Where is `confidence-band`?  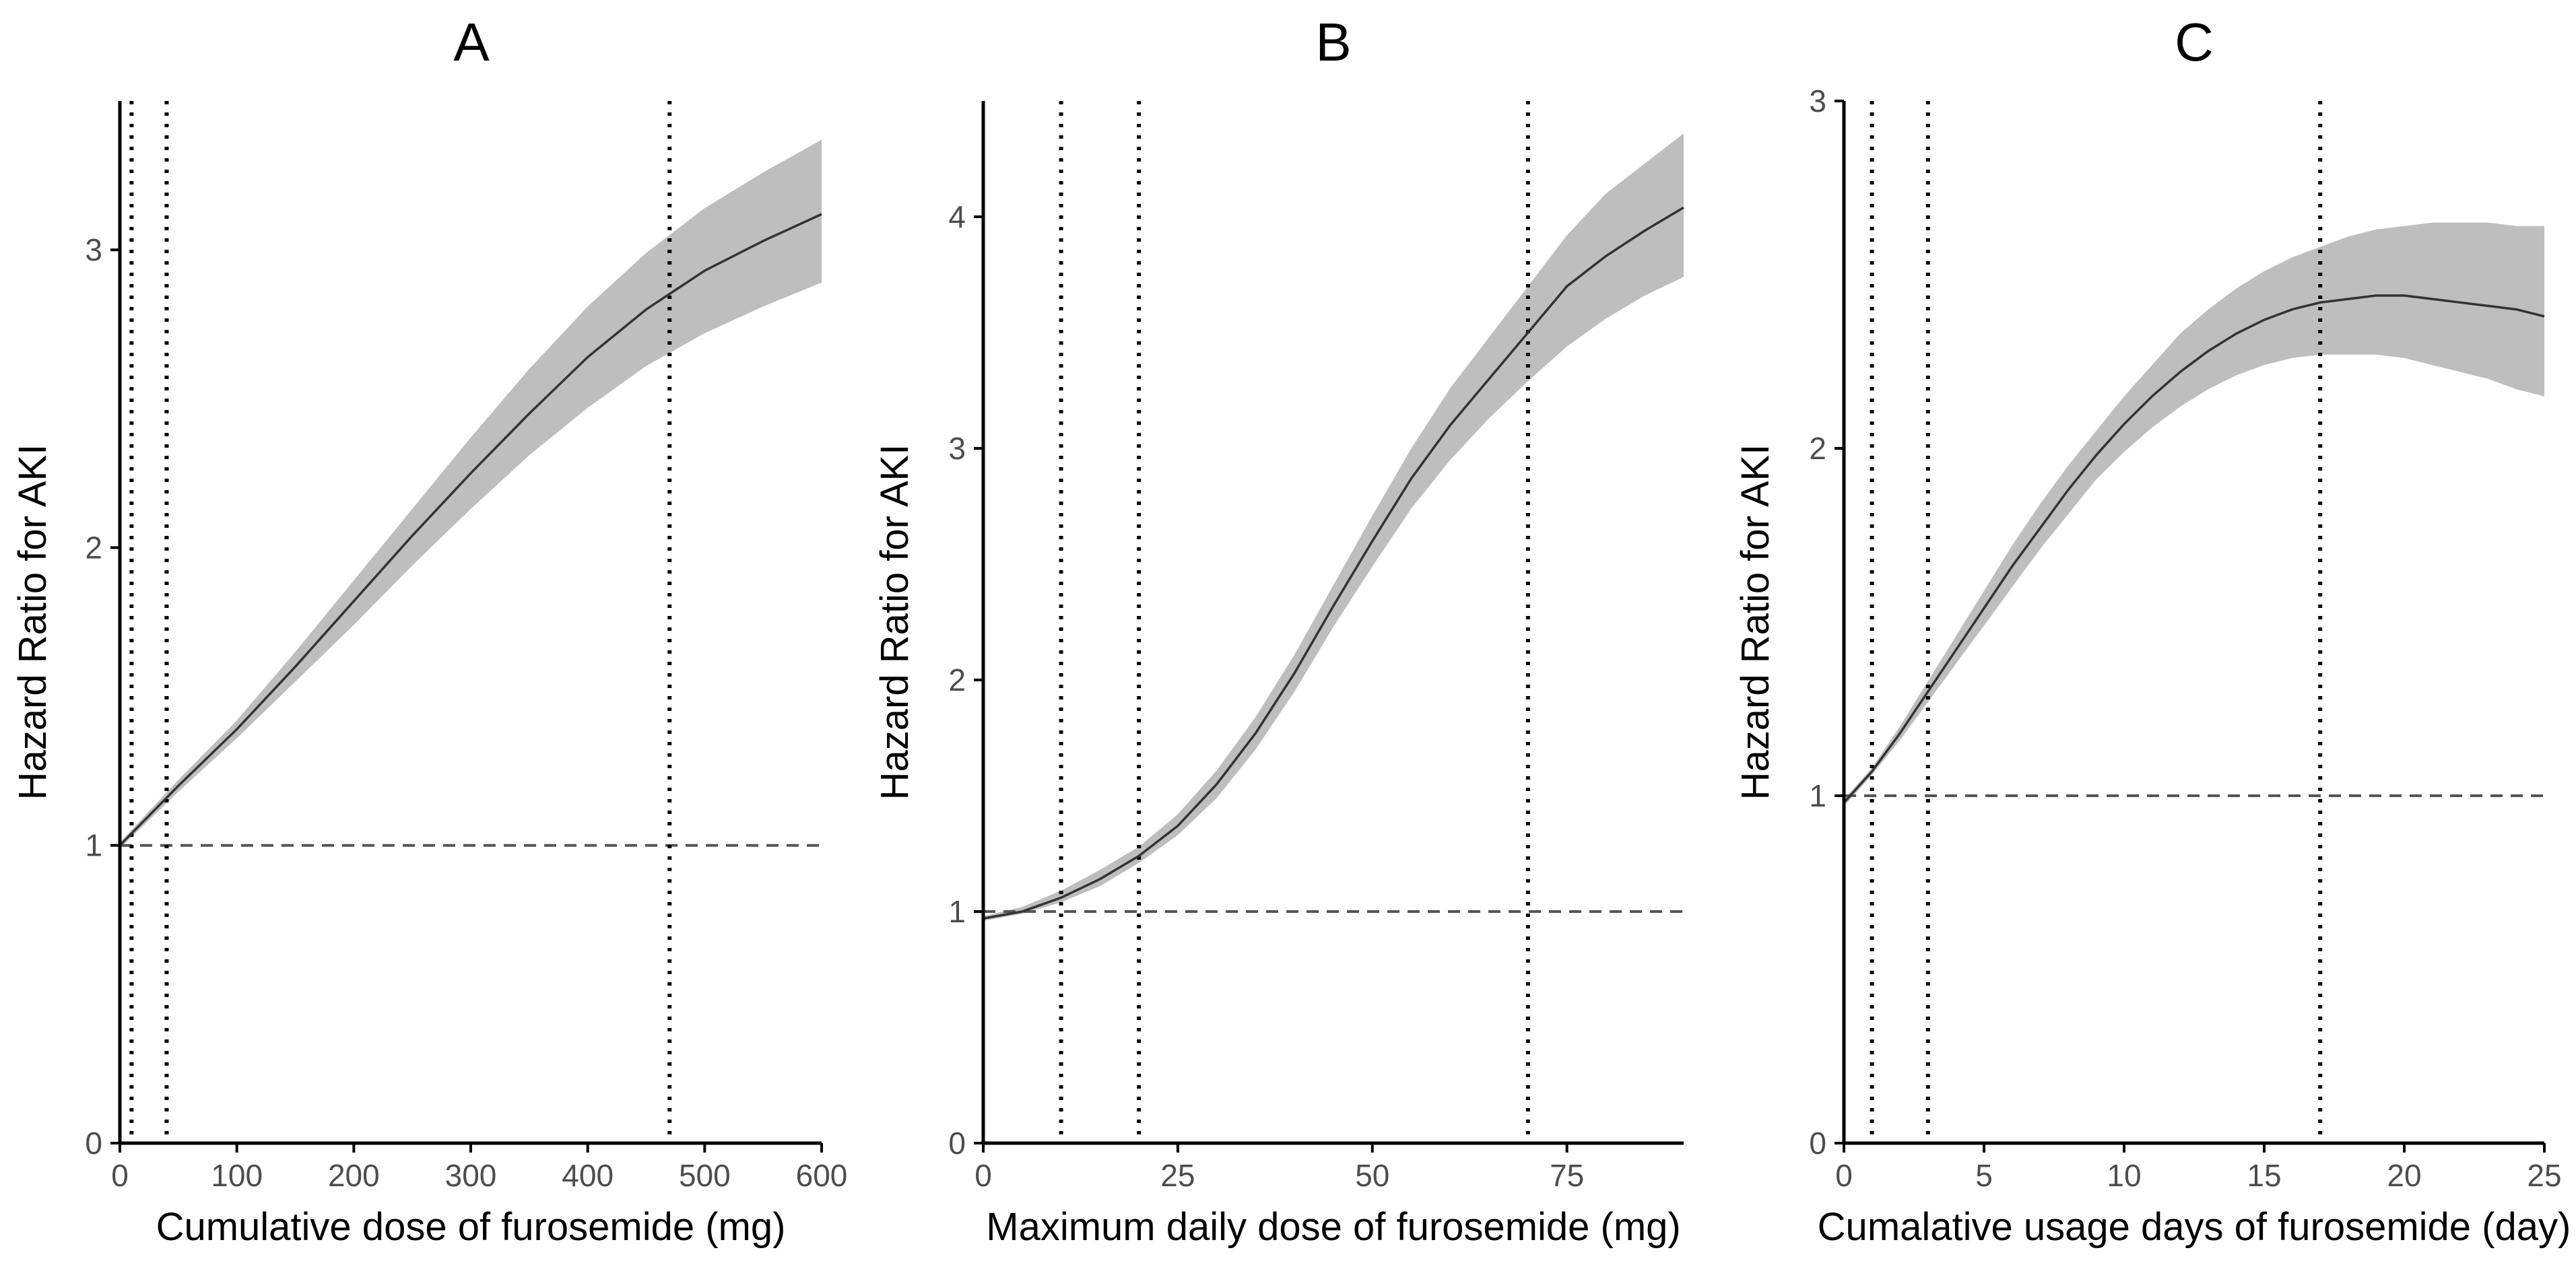
confidence-band is located at coordinates (2194, 514).